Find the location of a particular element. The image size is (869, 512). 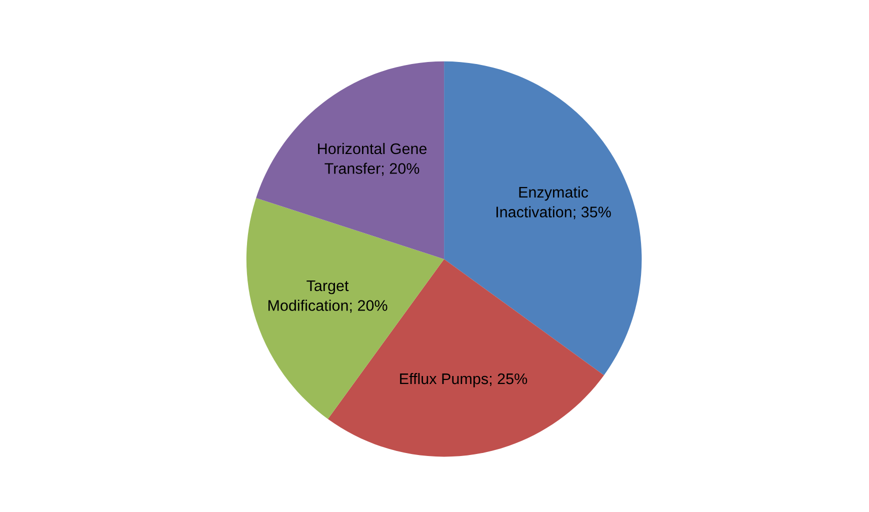

slice-label: Target Modification; 20% is located at coordinates (328, 296).